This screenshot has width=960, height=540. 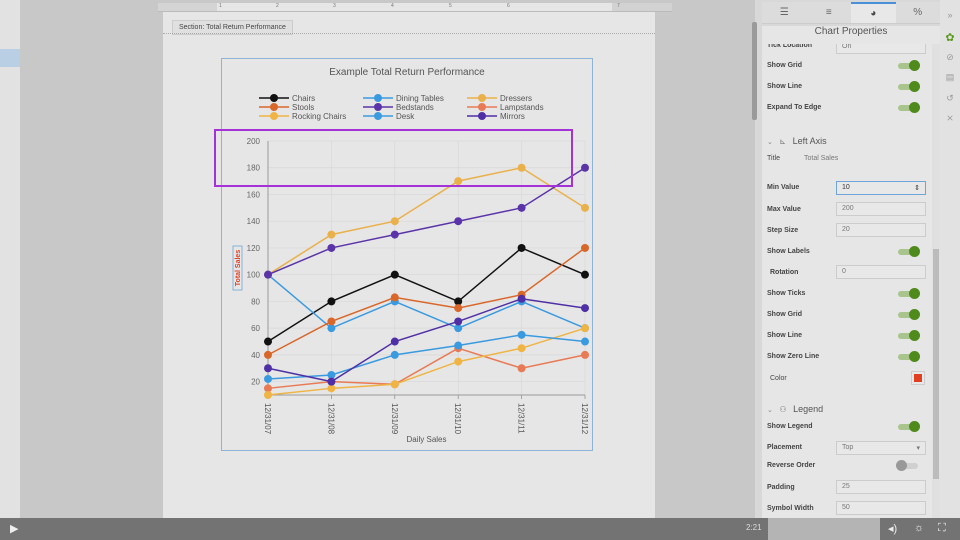 I want to click on left-sidebar, so click(x=10, y=259).